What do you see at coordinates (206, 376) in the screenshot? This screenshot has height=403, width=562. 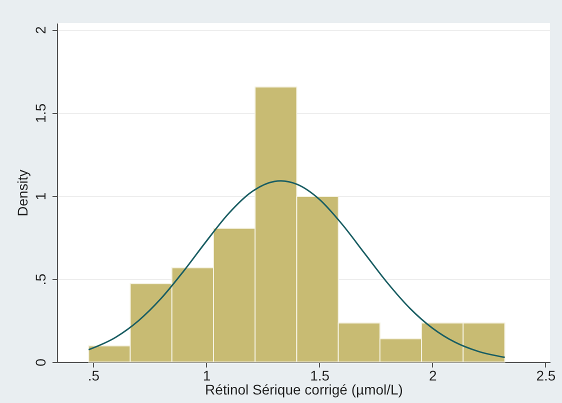 I see `x-tick-label: 1` at bounding box center [206, 376].